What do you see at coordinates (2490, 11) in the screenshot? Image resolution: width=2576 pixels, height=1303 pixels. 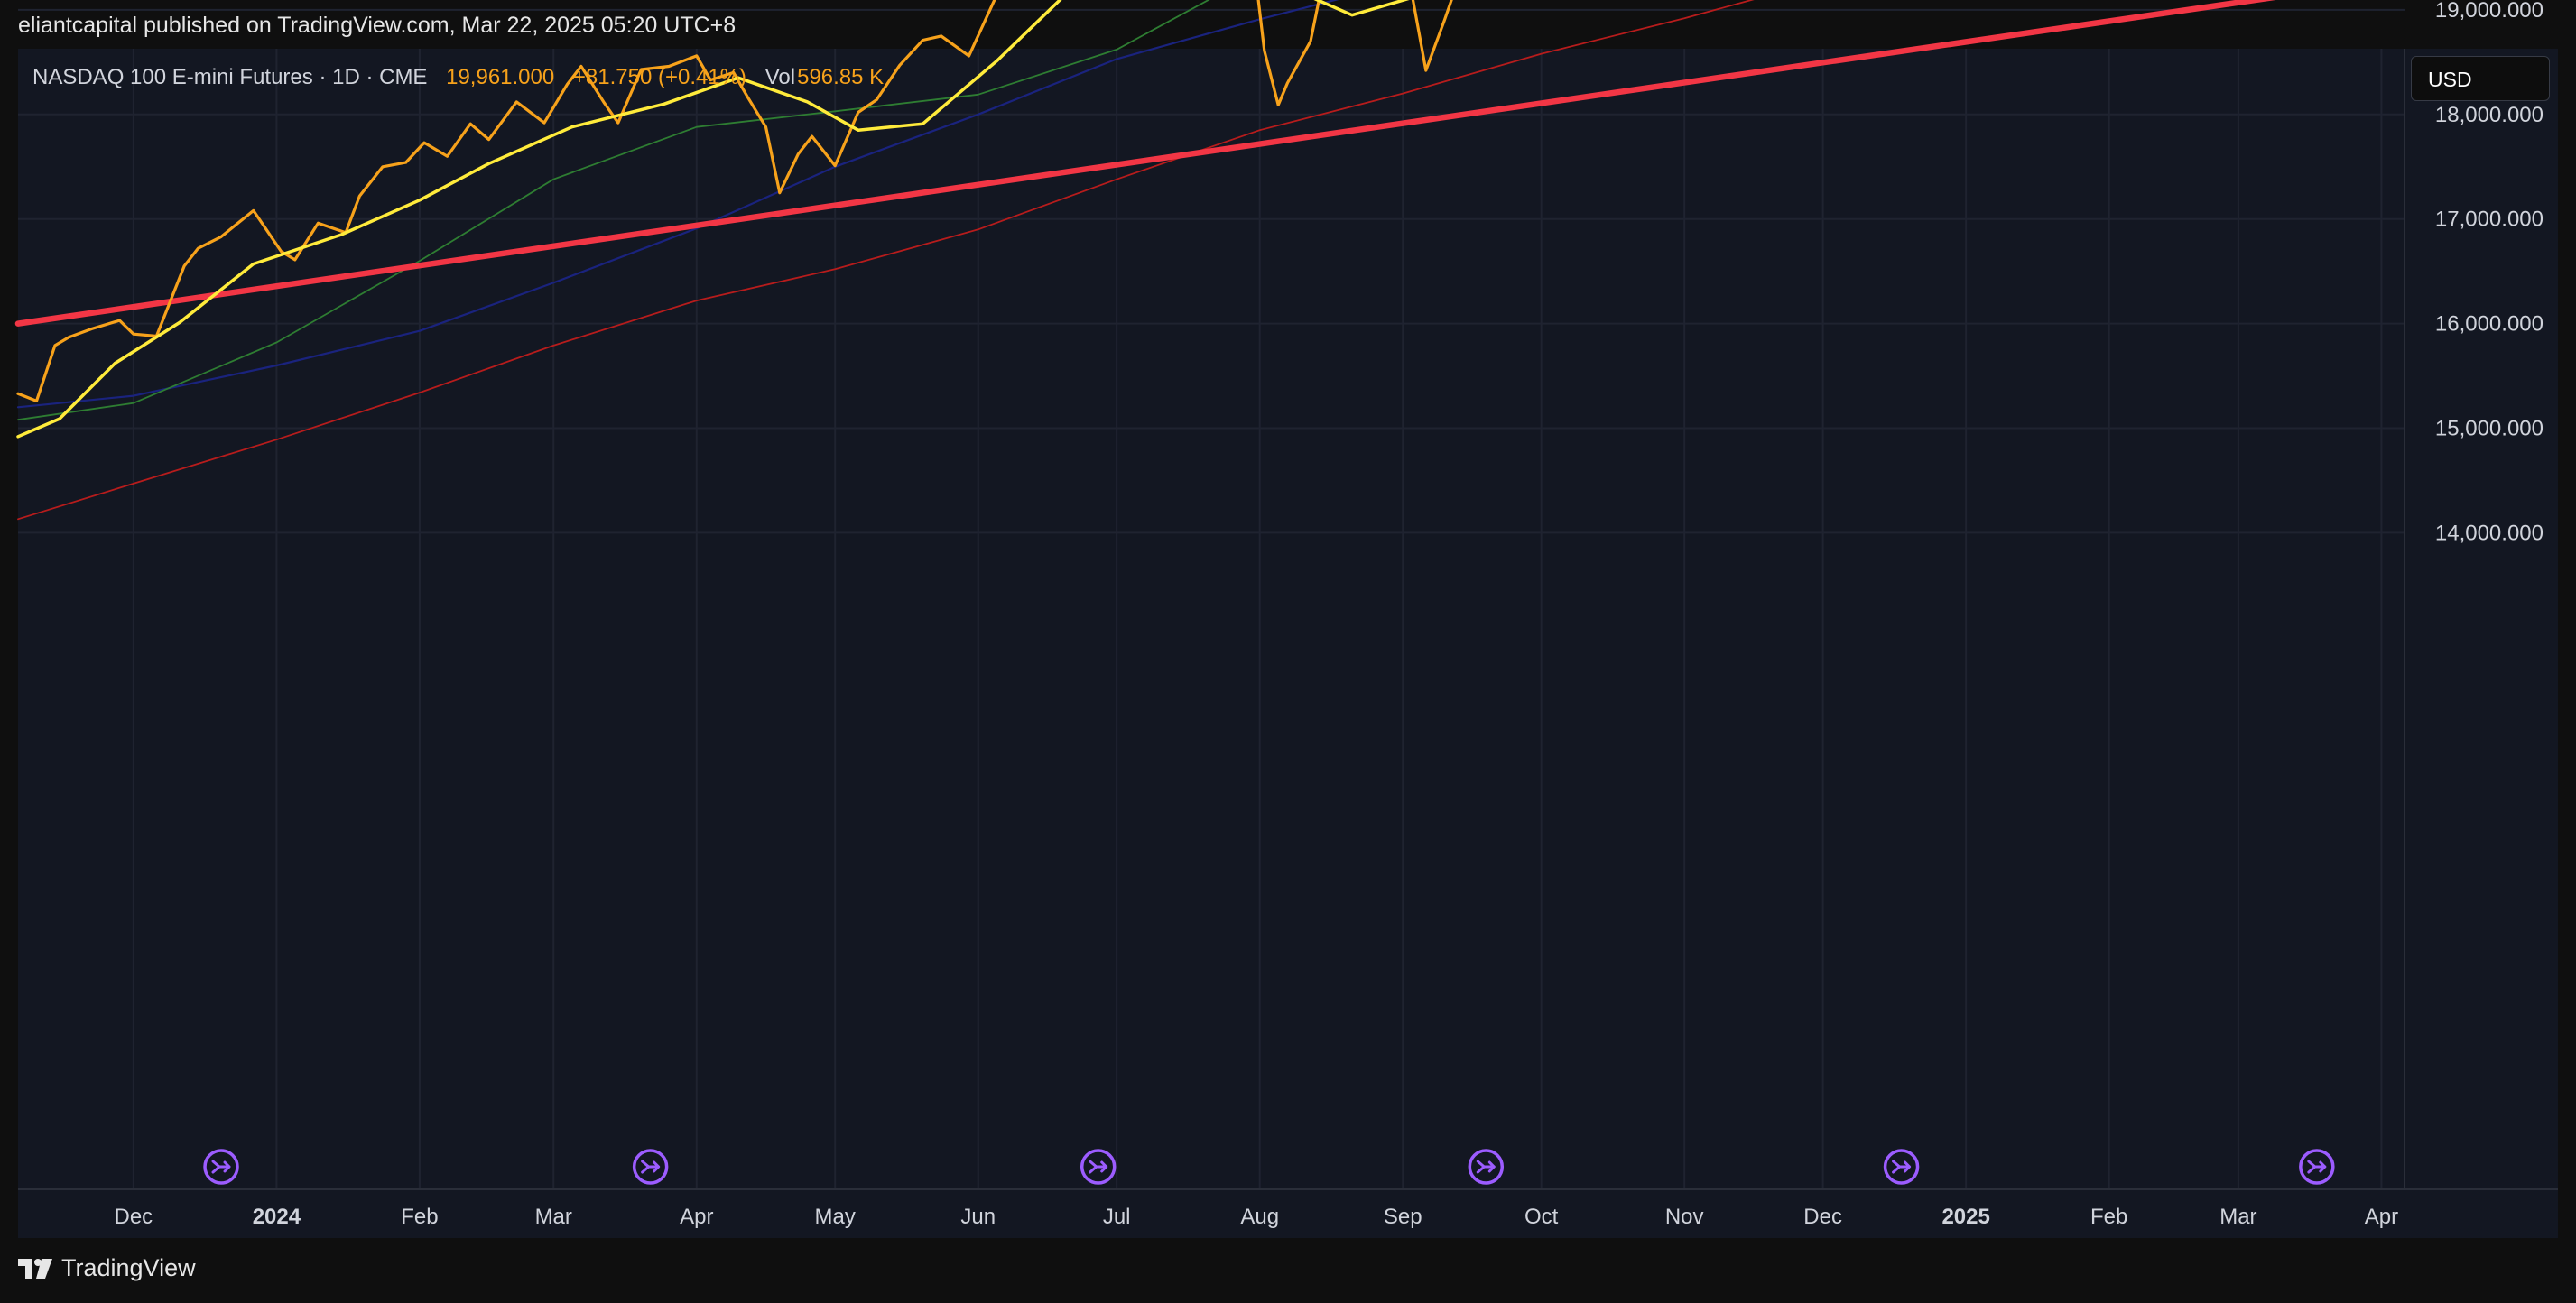 I see `y-tick-label: 19,000.000` at bounding box center [2490, 11].